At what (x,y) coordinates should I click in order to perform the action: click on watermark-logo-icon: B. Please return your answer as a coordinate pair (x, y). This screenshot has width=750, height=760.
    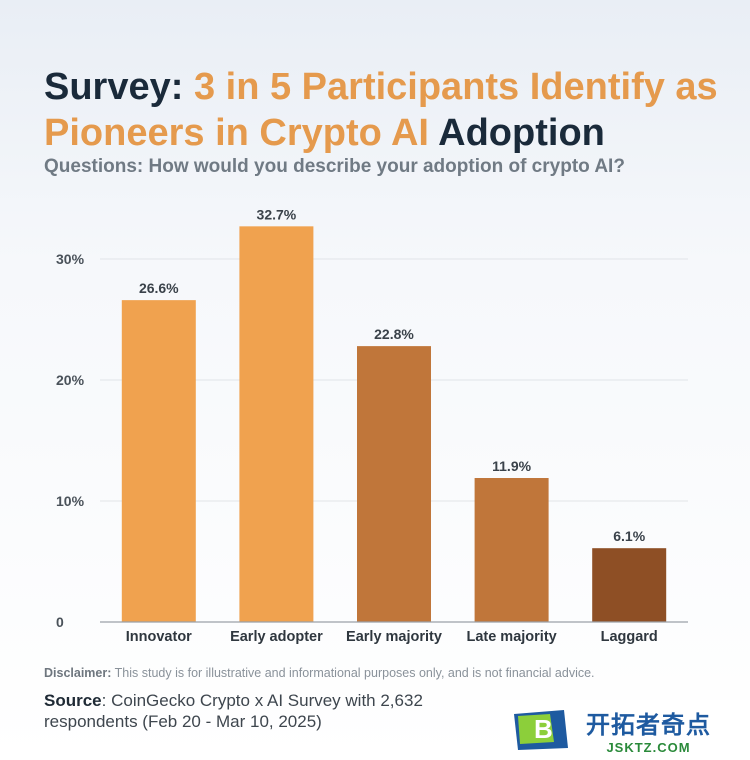
    Looking at the image, I should click on (541, 730).